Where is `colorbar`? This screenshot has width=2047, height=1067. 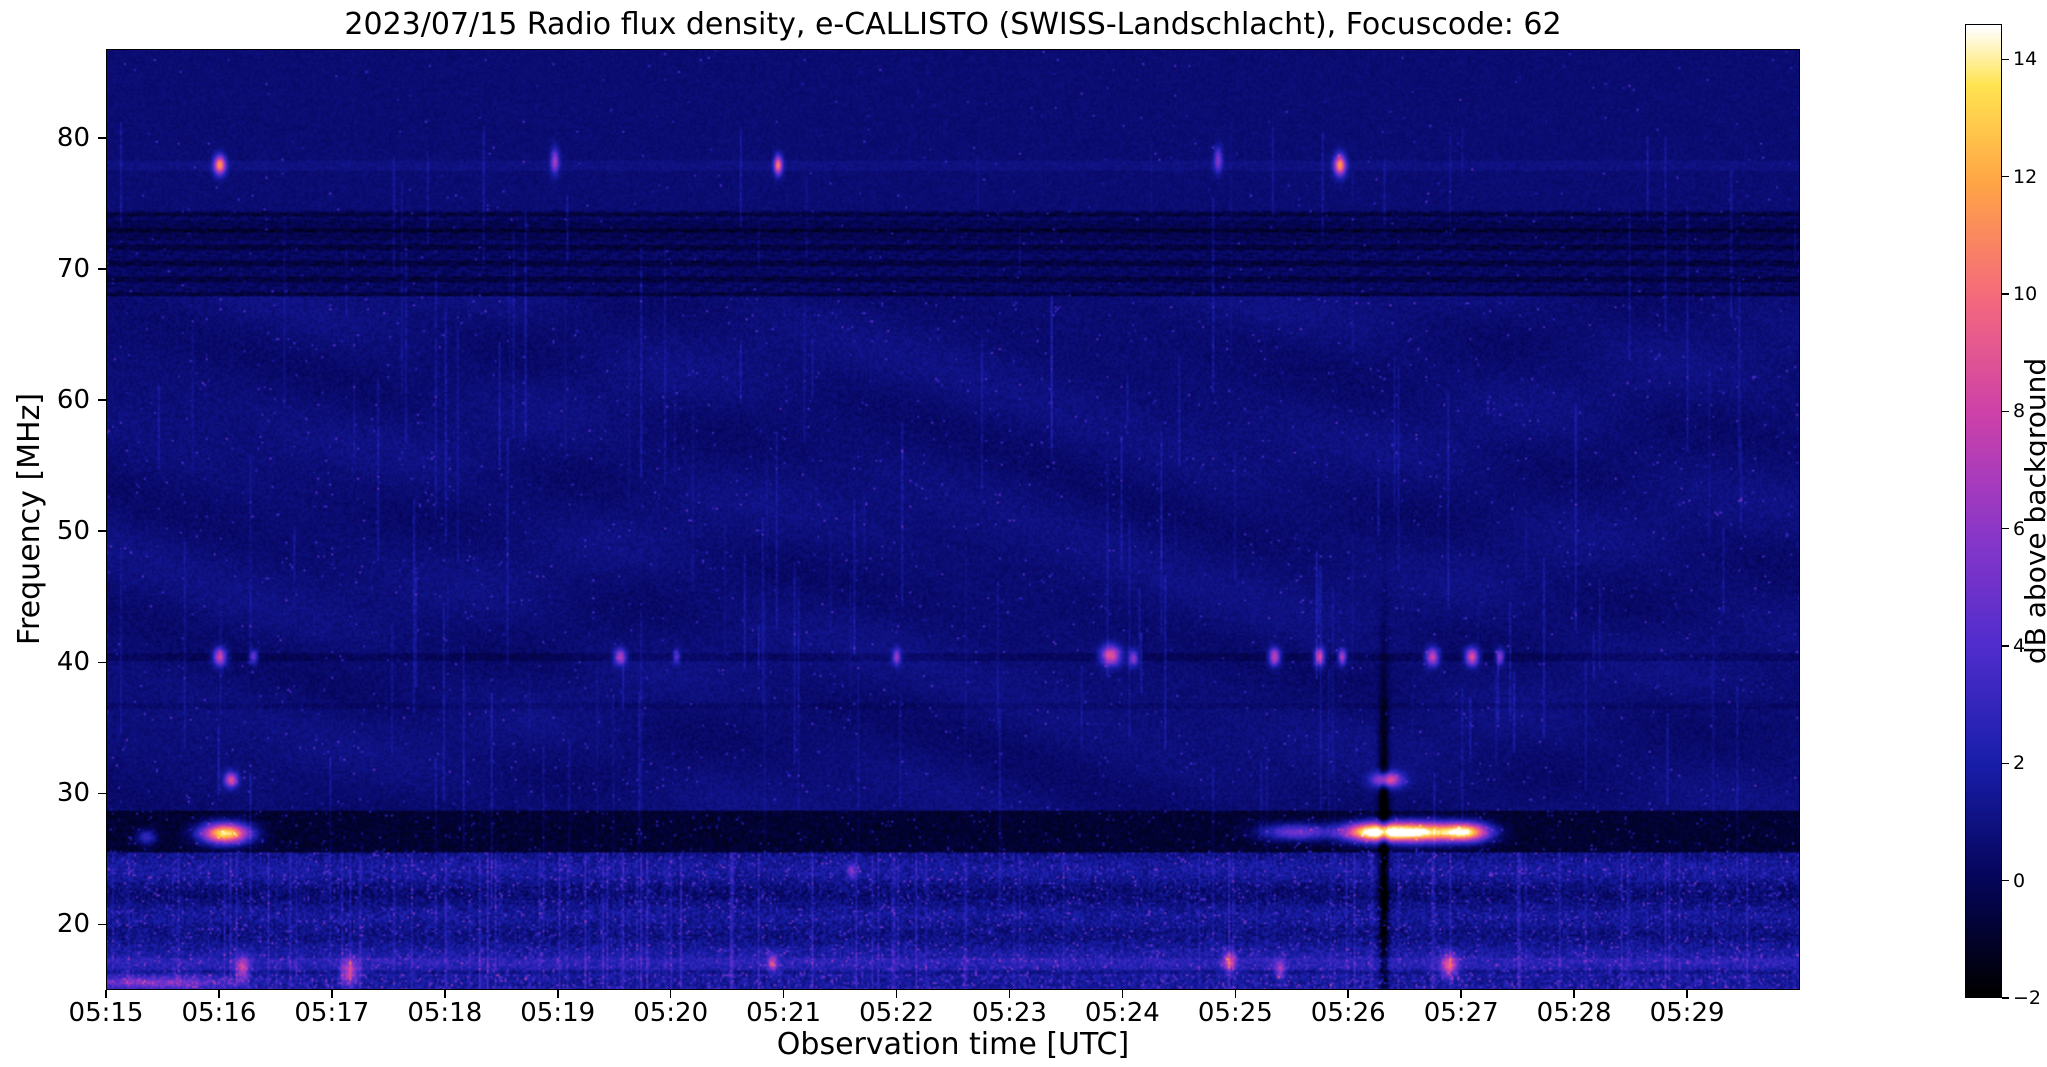
colorbar is located at coordinates (1983, 511).